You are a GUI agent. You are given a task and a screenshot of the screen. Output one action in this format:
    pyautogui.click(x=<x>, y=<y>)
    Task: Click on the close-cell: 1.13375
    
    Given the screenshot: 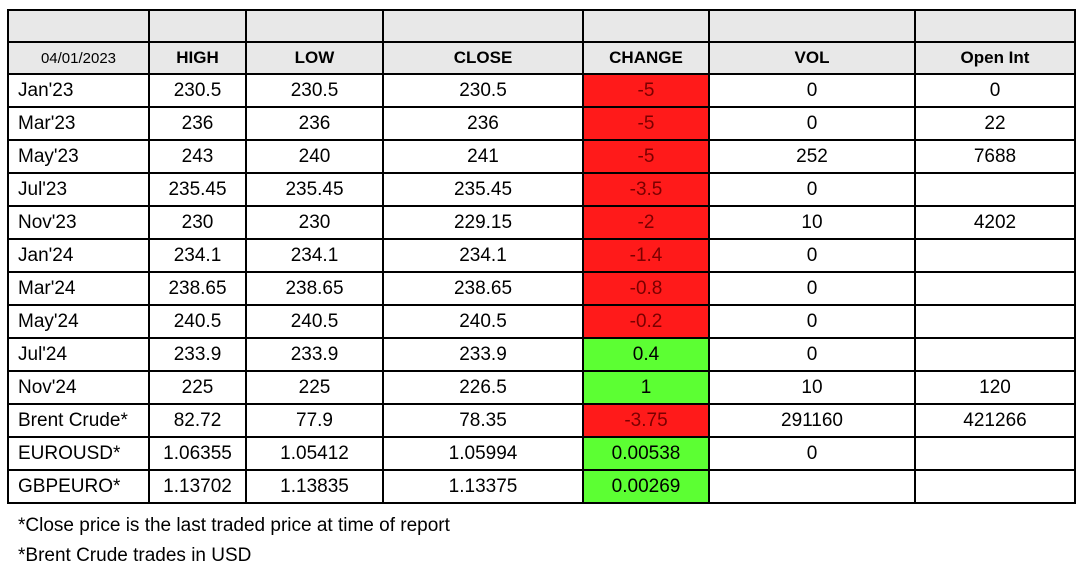 What is the action you would take?
    pyautogui.click(x=483, y=486)
    